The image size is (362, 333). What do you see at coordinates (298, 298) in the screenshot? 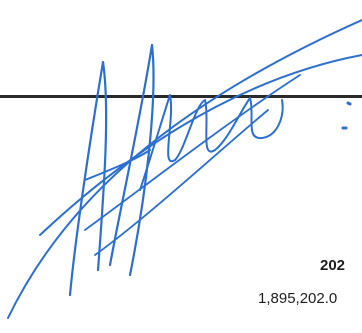
I see `amount-value: 1,895,202.0` at bounding box center [298, 298].